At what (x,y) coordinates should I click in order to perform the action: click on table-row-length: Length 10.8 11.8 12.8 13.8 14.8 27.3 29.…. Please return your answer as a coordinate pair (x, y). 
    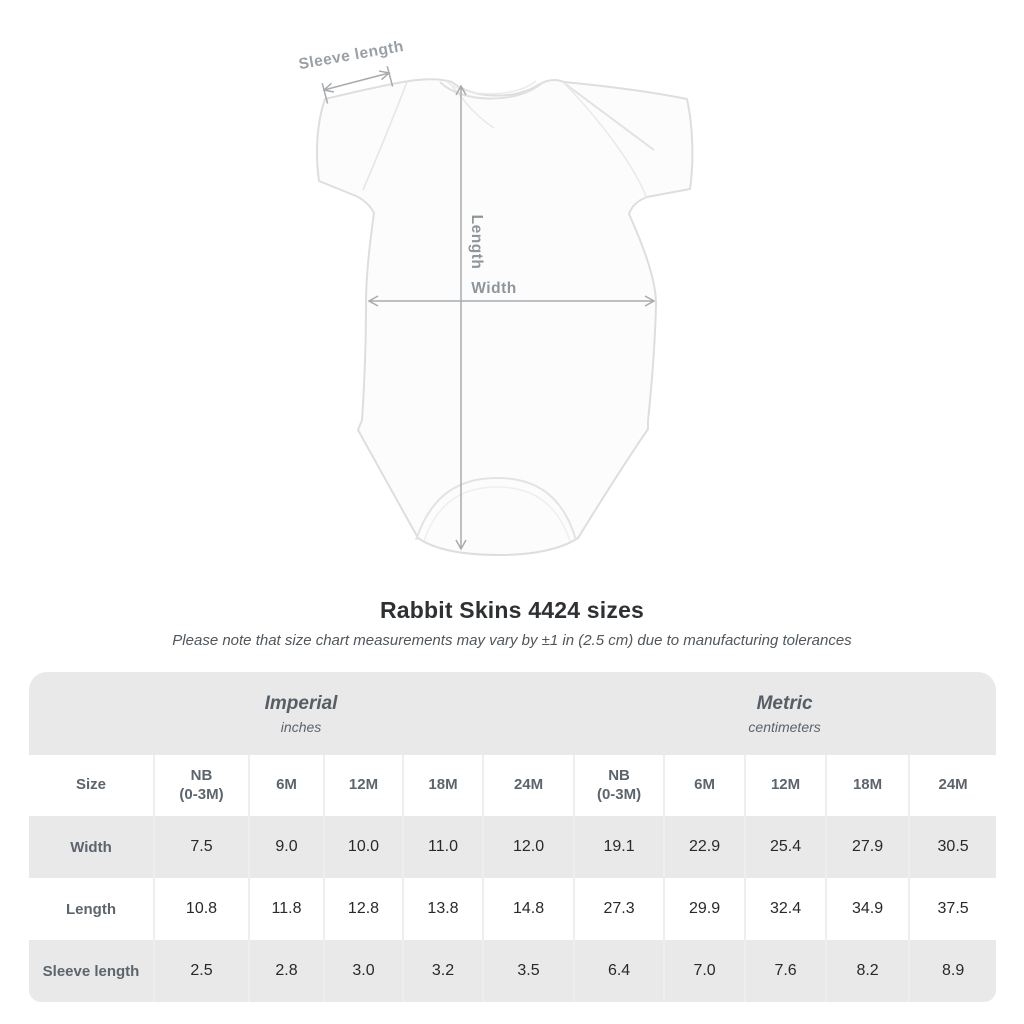
    Looking at the image, I should click on (513, 909).